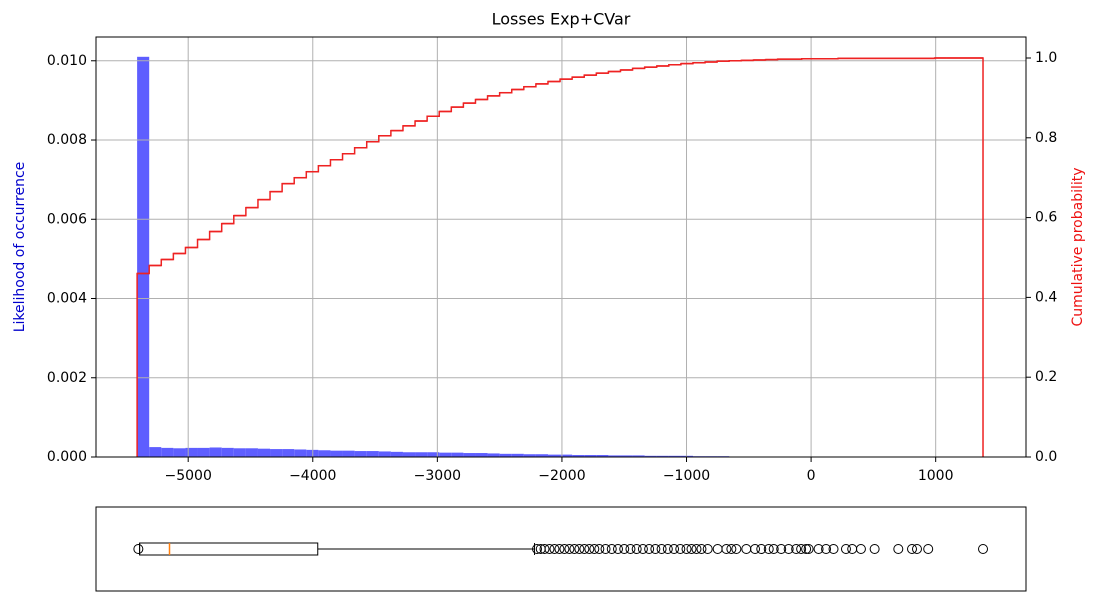  What do you see at coordinates (67, 378) in the screenshot?
I see `y-tick-label: 0.002` at bounding box center [67, 378].